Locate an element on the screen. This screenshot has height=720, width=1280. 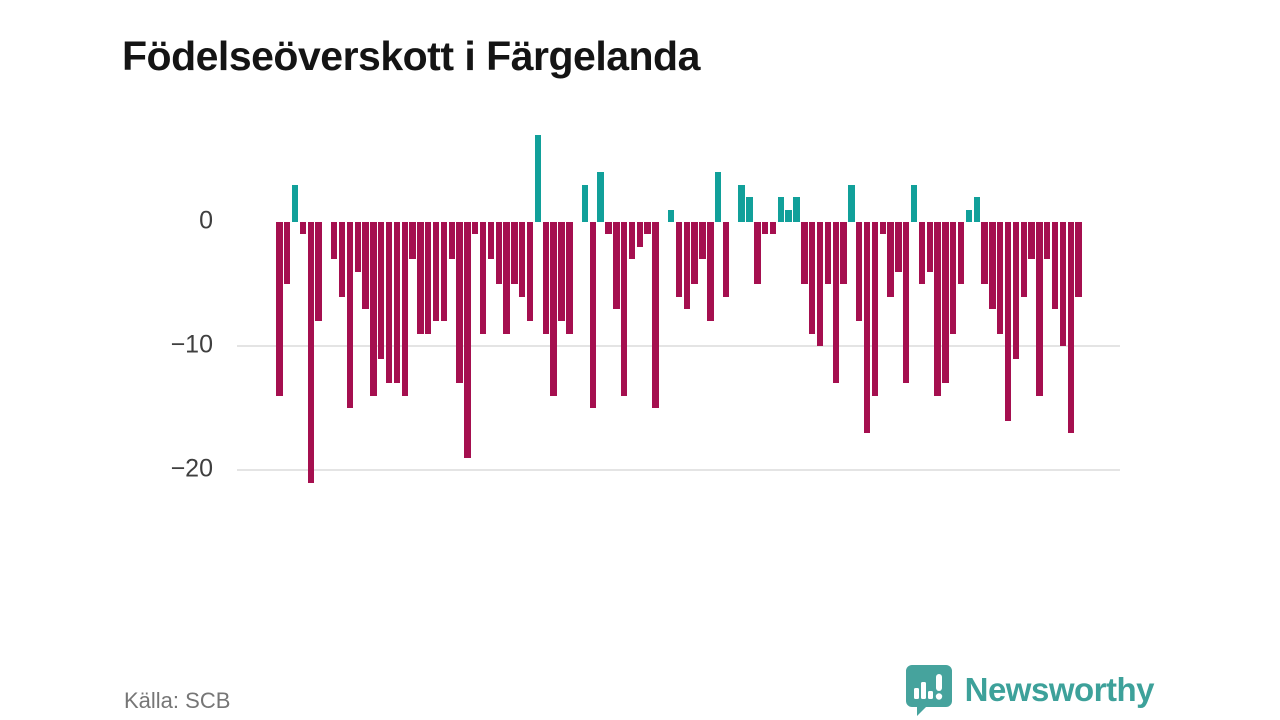
bar-2007-Q3 is located at coordinates (514, 253).